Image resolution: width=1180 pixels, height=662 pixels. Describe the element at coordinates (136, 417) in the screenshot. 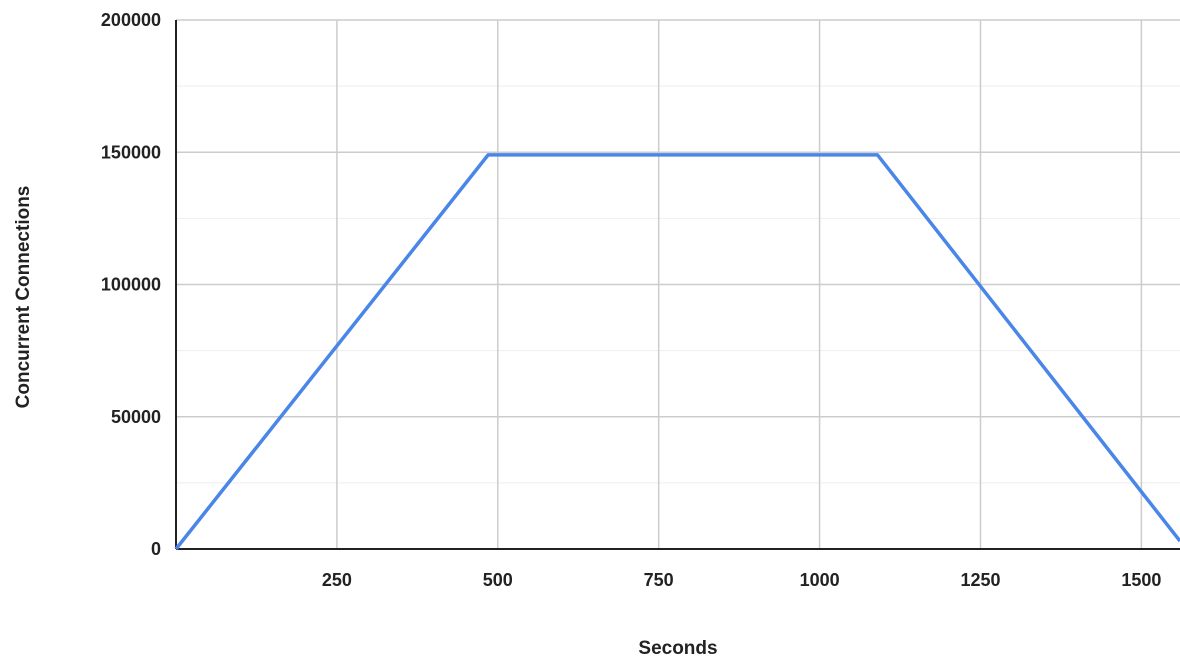

I see `y-tick-label: 50000` at that location.